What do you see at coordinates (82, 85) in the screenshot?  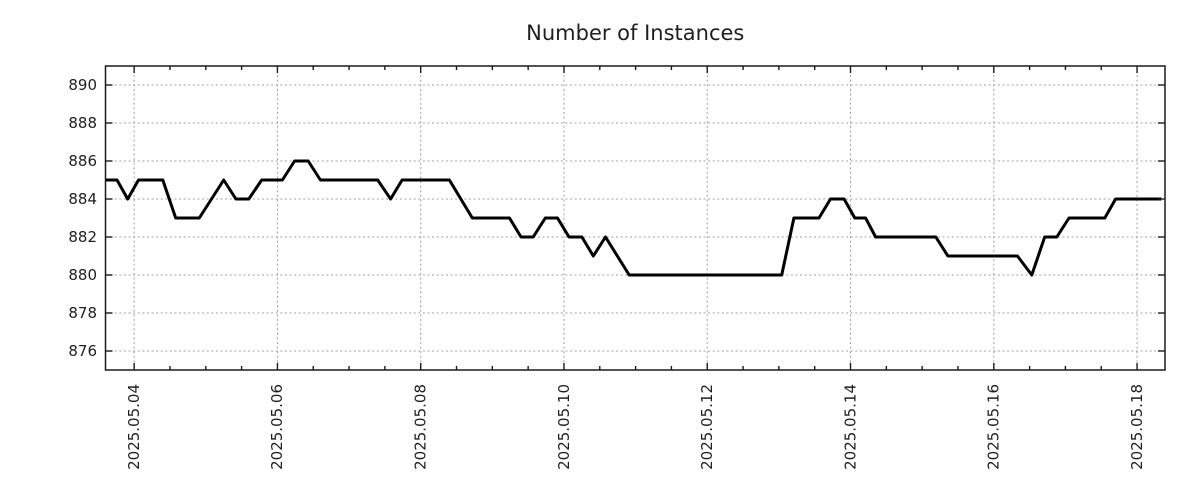 I see `y-tick-label: 890` at bounding box center [82, 85].